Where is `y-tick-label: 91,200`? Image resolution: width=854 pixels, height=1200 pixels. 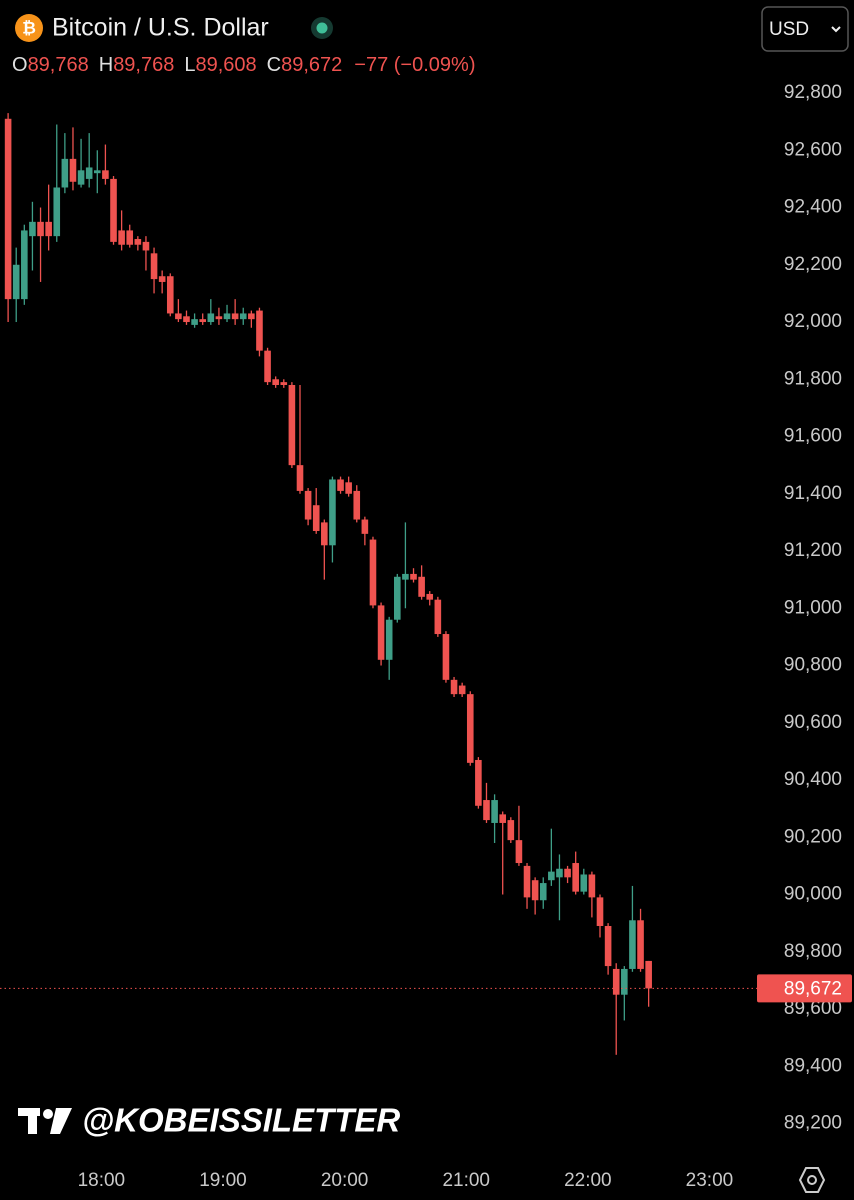 y-tick-label: 91,200 is located at coordinates (813, 550).